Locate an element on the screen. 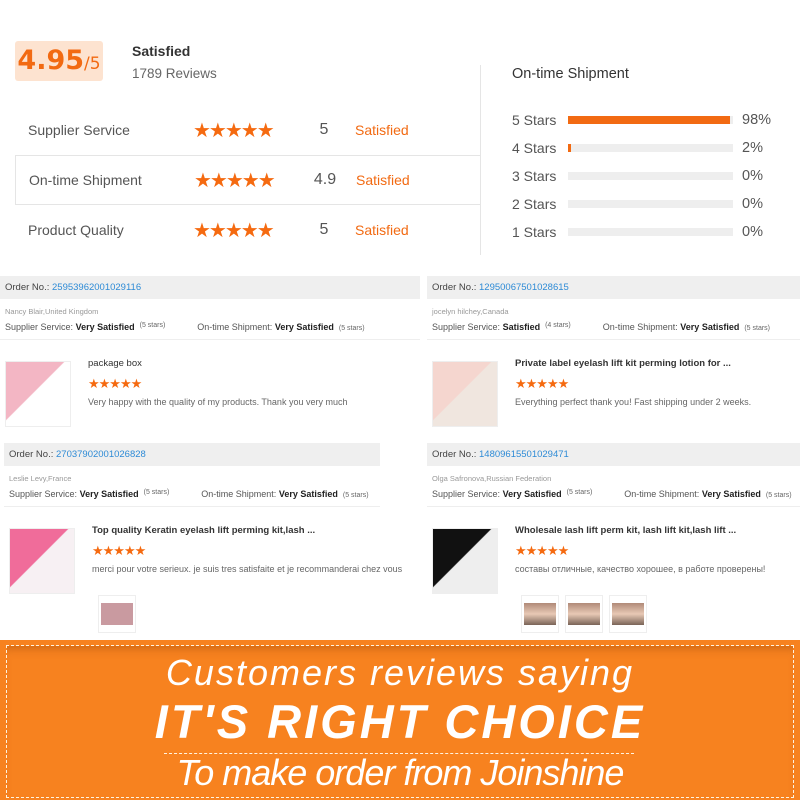 The height and width of the screenshot is (800, 800). review-count: 1789 Reviews is located at coordinates (174, 73).